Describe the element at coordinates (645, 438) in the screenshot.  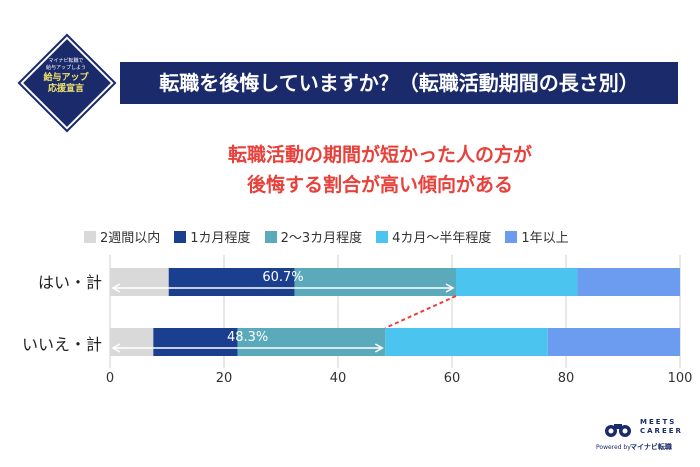
I see `meets-career-logo: MEETS CAREER Powered by マイナビ転職` at that location.